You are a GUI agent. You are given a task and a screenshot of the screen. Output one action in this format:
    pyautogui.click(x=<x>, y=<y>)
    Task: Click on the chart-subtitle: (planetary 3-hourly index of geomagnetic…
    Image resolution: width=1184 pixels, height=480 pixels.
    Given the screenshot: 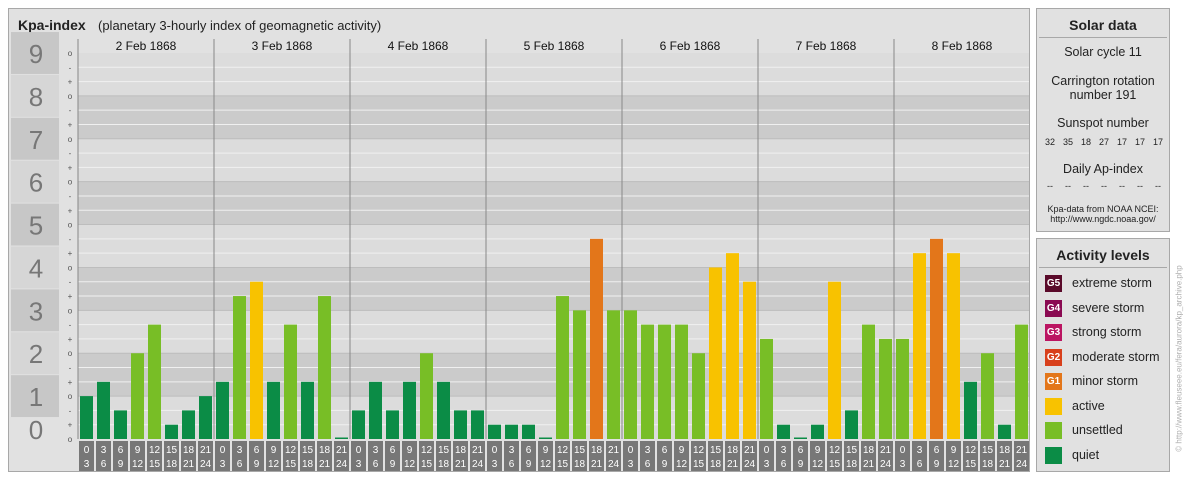 What is the action you would take?
    pyautogui.click(x=240, y=25)
    